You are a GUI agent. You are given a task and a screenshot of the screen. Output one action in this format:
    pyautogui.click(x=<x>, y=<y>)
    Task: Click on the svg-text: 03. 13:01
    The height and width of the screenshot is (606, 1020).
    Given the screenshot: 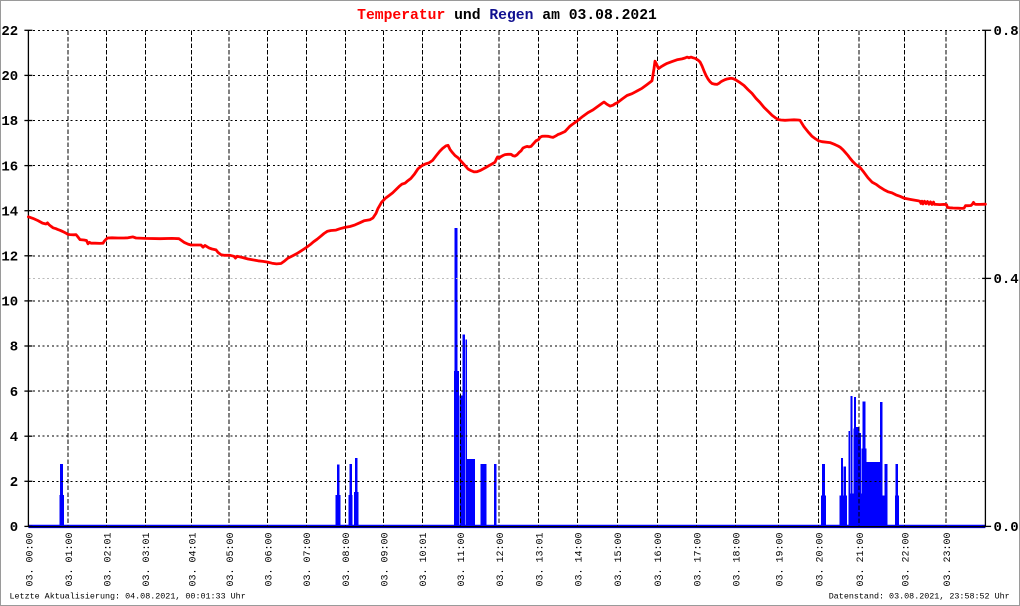 What is the action you would take?
    pyautogui.click(x=540, y=559)
    